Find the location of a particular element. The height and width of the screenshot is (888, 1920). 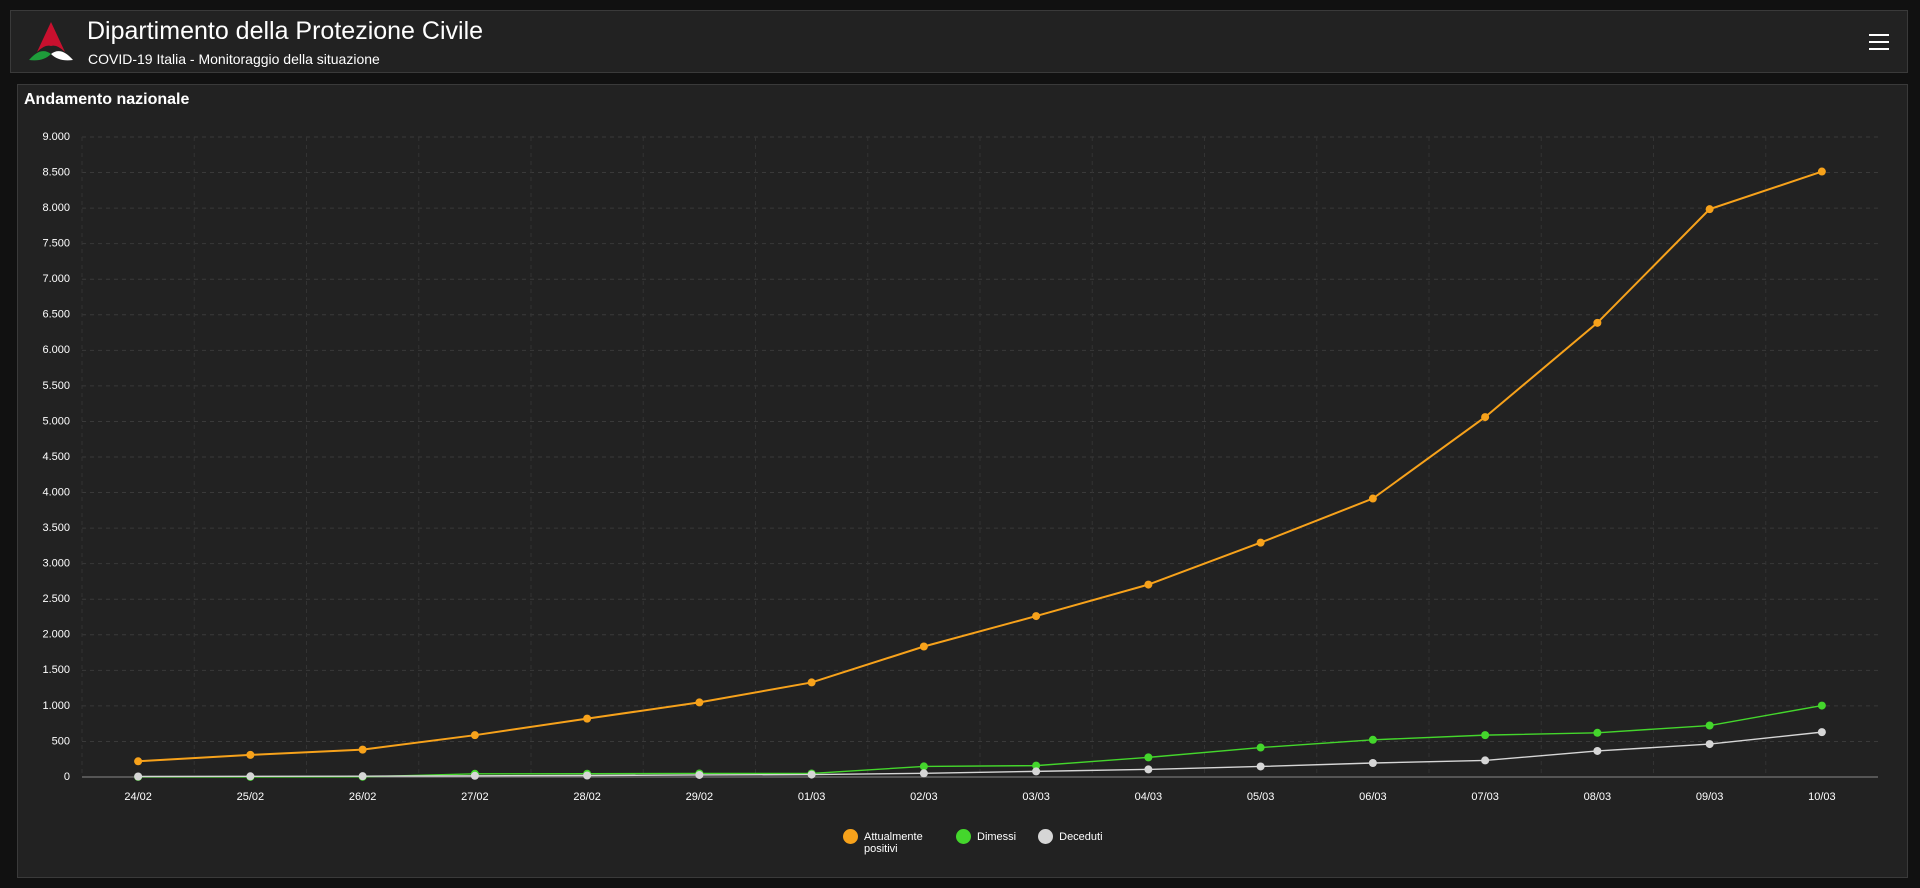

y-tick-label: 6.500 is located at coordinates (56, 315).